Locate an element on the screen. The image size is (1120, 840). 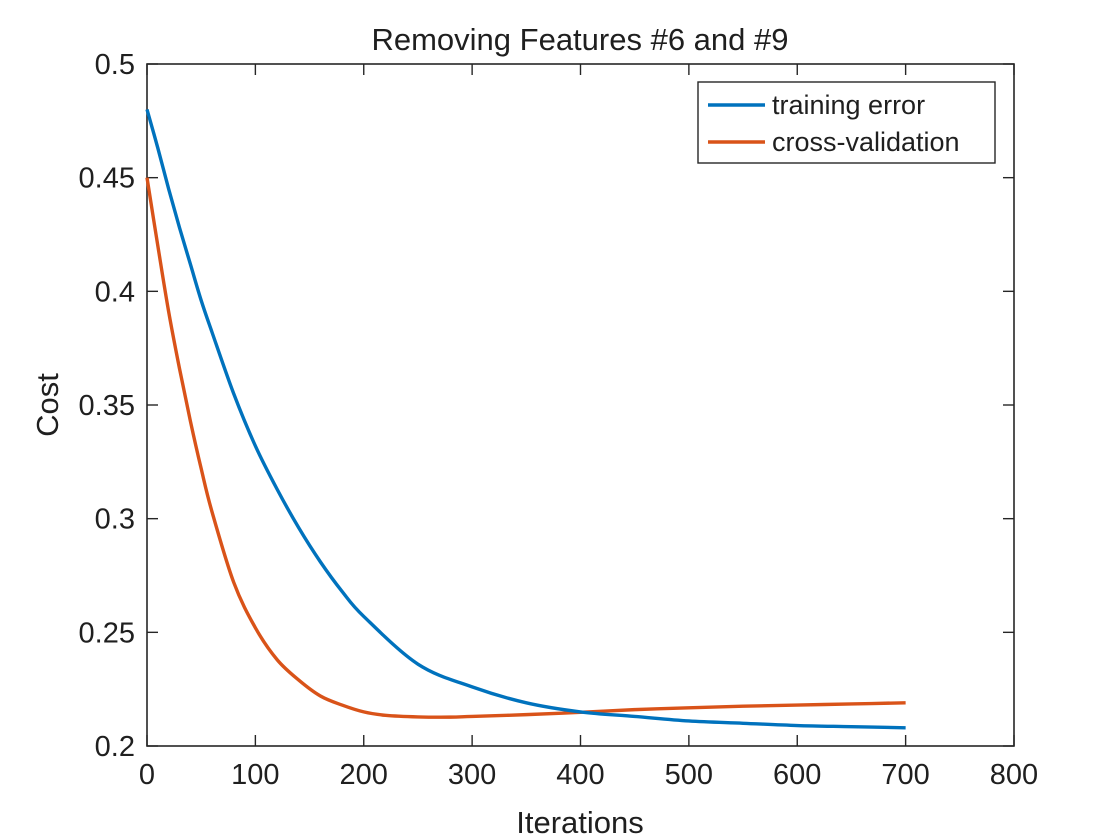
x-axis-title: Iterations is located at coordinates (580, 822).